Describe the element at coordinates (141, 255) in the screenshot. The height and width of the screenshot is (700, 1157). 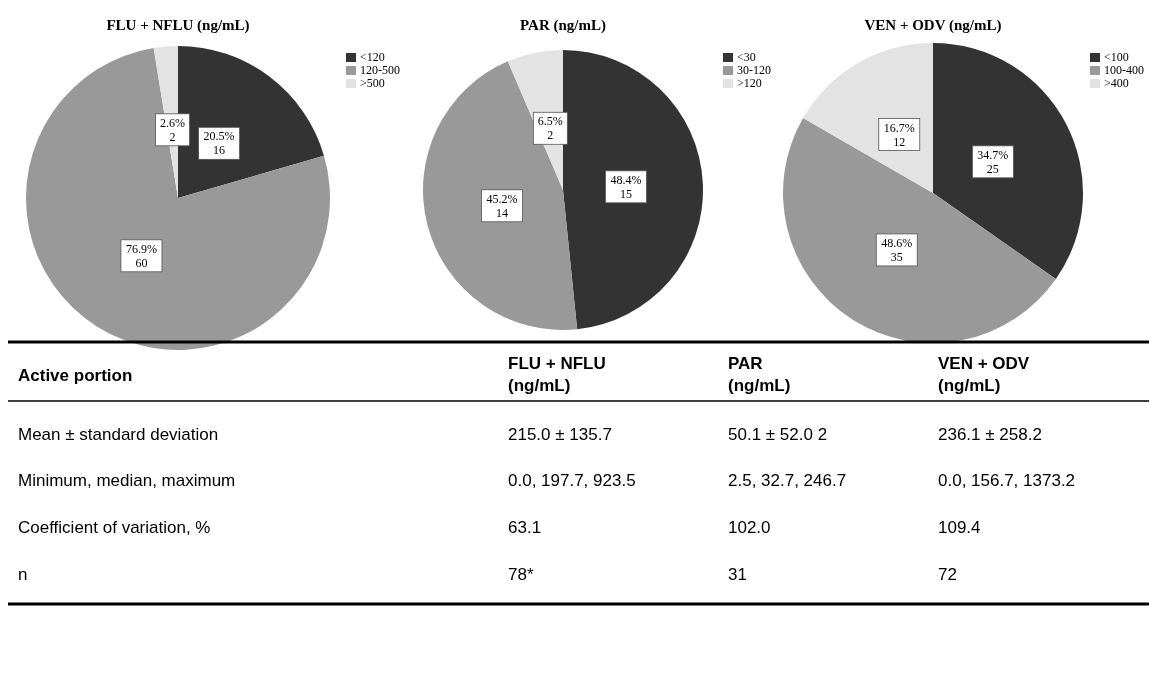
I see `data-label: 76.9% 60` at that location.